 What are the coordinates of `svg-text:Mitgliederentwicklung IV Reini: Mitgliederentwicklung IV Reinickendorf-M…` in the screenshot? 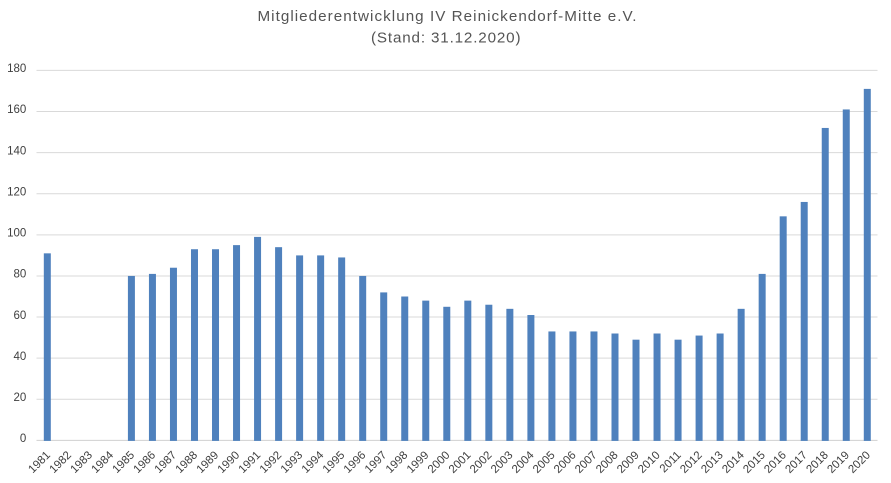 It's located at (447, 16).